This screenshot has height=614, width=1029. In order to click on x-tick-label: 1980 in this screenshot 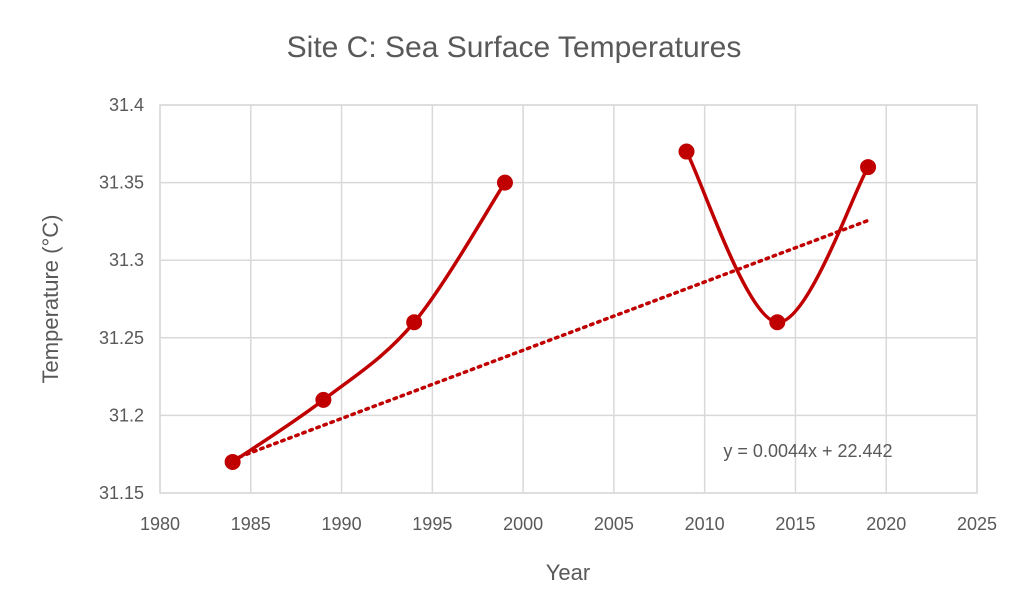, I will do `click(160, 524)`.